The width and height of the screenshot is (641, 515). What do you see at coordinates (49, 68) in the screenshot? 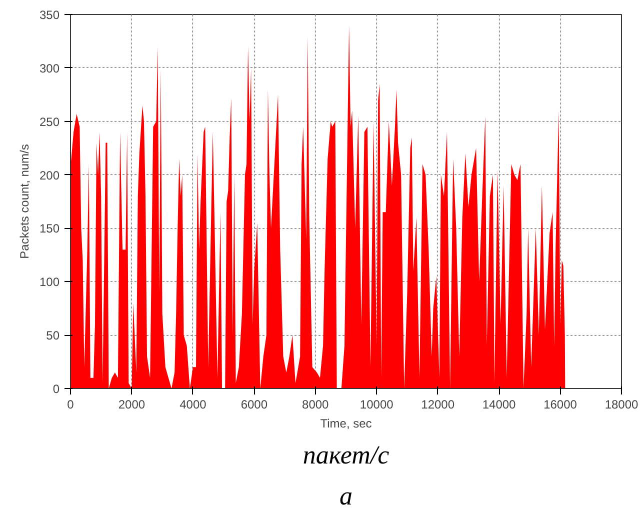
I see `y-tick-label: 300` at bounding box center [49, 68].